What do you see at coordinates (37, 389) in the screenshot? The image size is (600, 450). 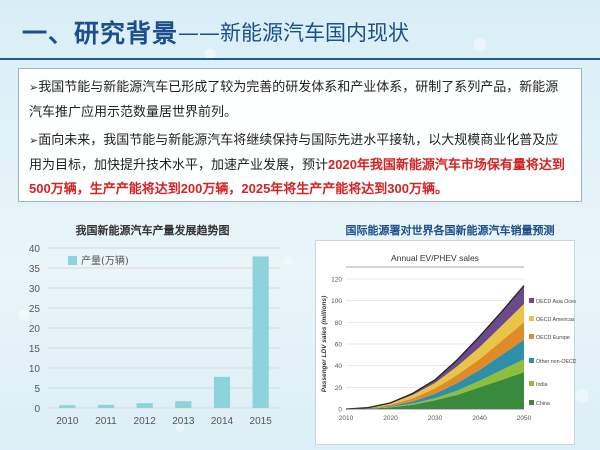 I see `y-tick-label: 5` at bounding box center [37, 389].